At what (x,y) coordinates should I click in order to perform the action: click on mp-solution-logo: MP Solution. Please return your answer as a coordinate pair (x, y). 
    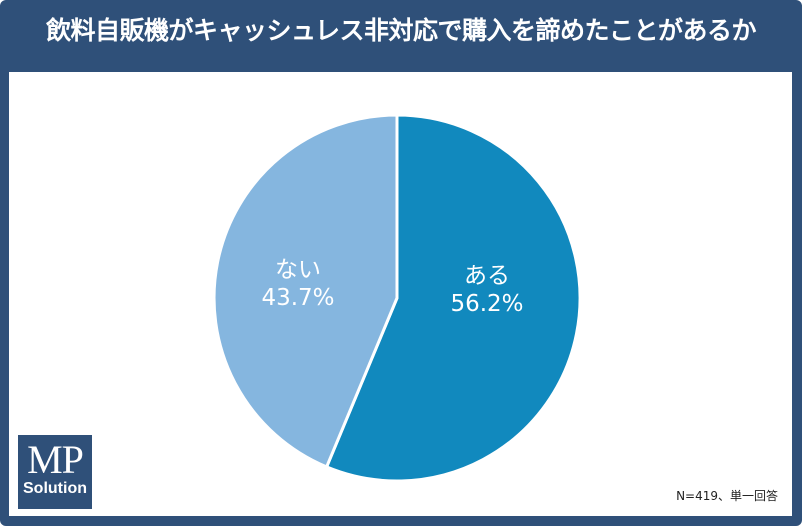
    Looking at the image, I should click on (55, 472).